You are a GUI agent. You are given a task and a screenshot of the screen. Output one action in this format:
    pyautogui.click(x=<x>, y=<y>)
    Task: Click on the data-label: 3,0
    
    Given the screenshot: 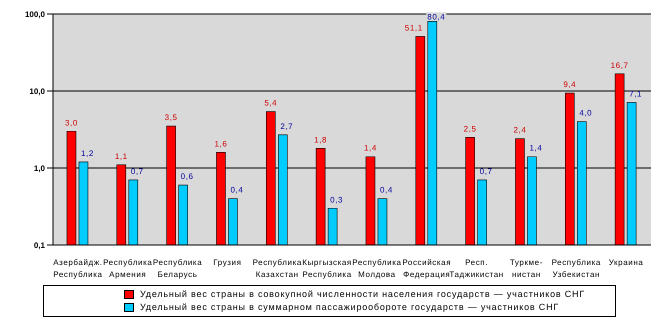 What is the action you would take?
    pyautogui.click(x=71, y=123)
    